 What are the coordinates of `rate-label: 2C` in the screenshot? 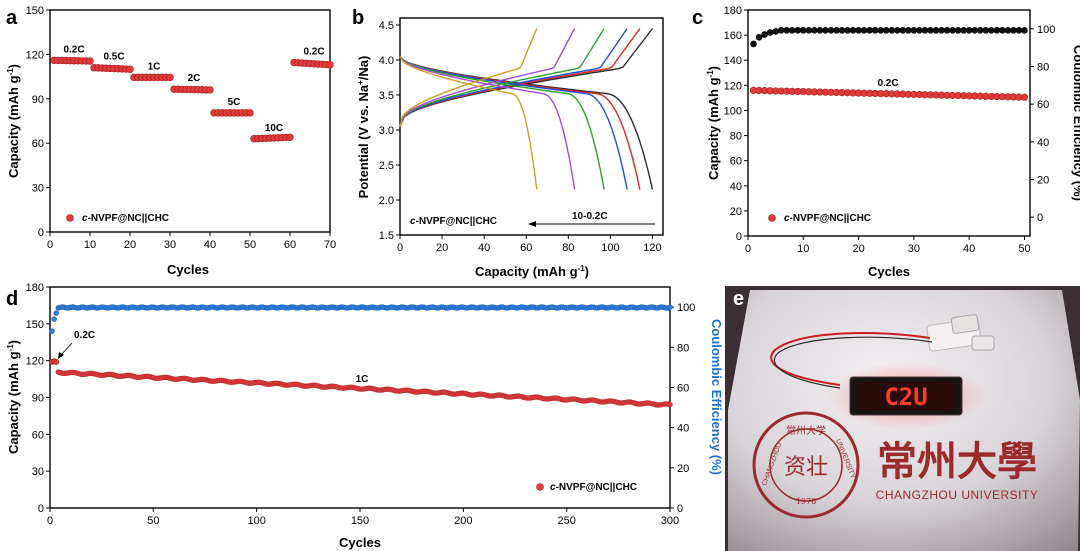 It's located at (194, 78).